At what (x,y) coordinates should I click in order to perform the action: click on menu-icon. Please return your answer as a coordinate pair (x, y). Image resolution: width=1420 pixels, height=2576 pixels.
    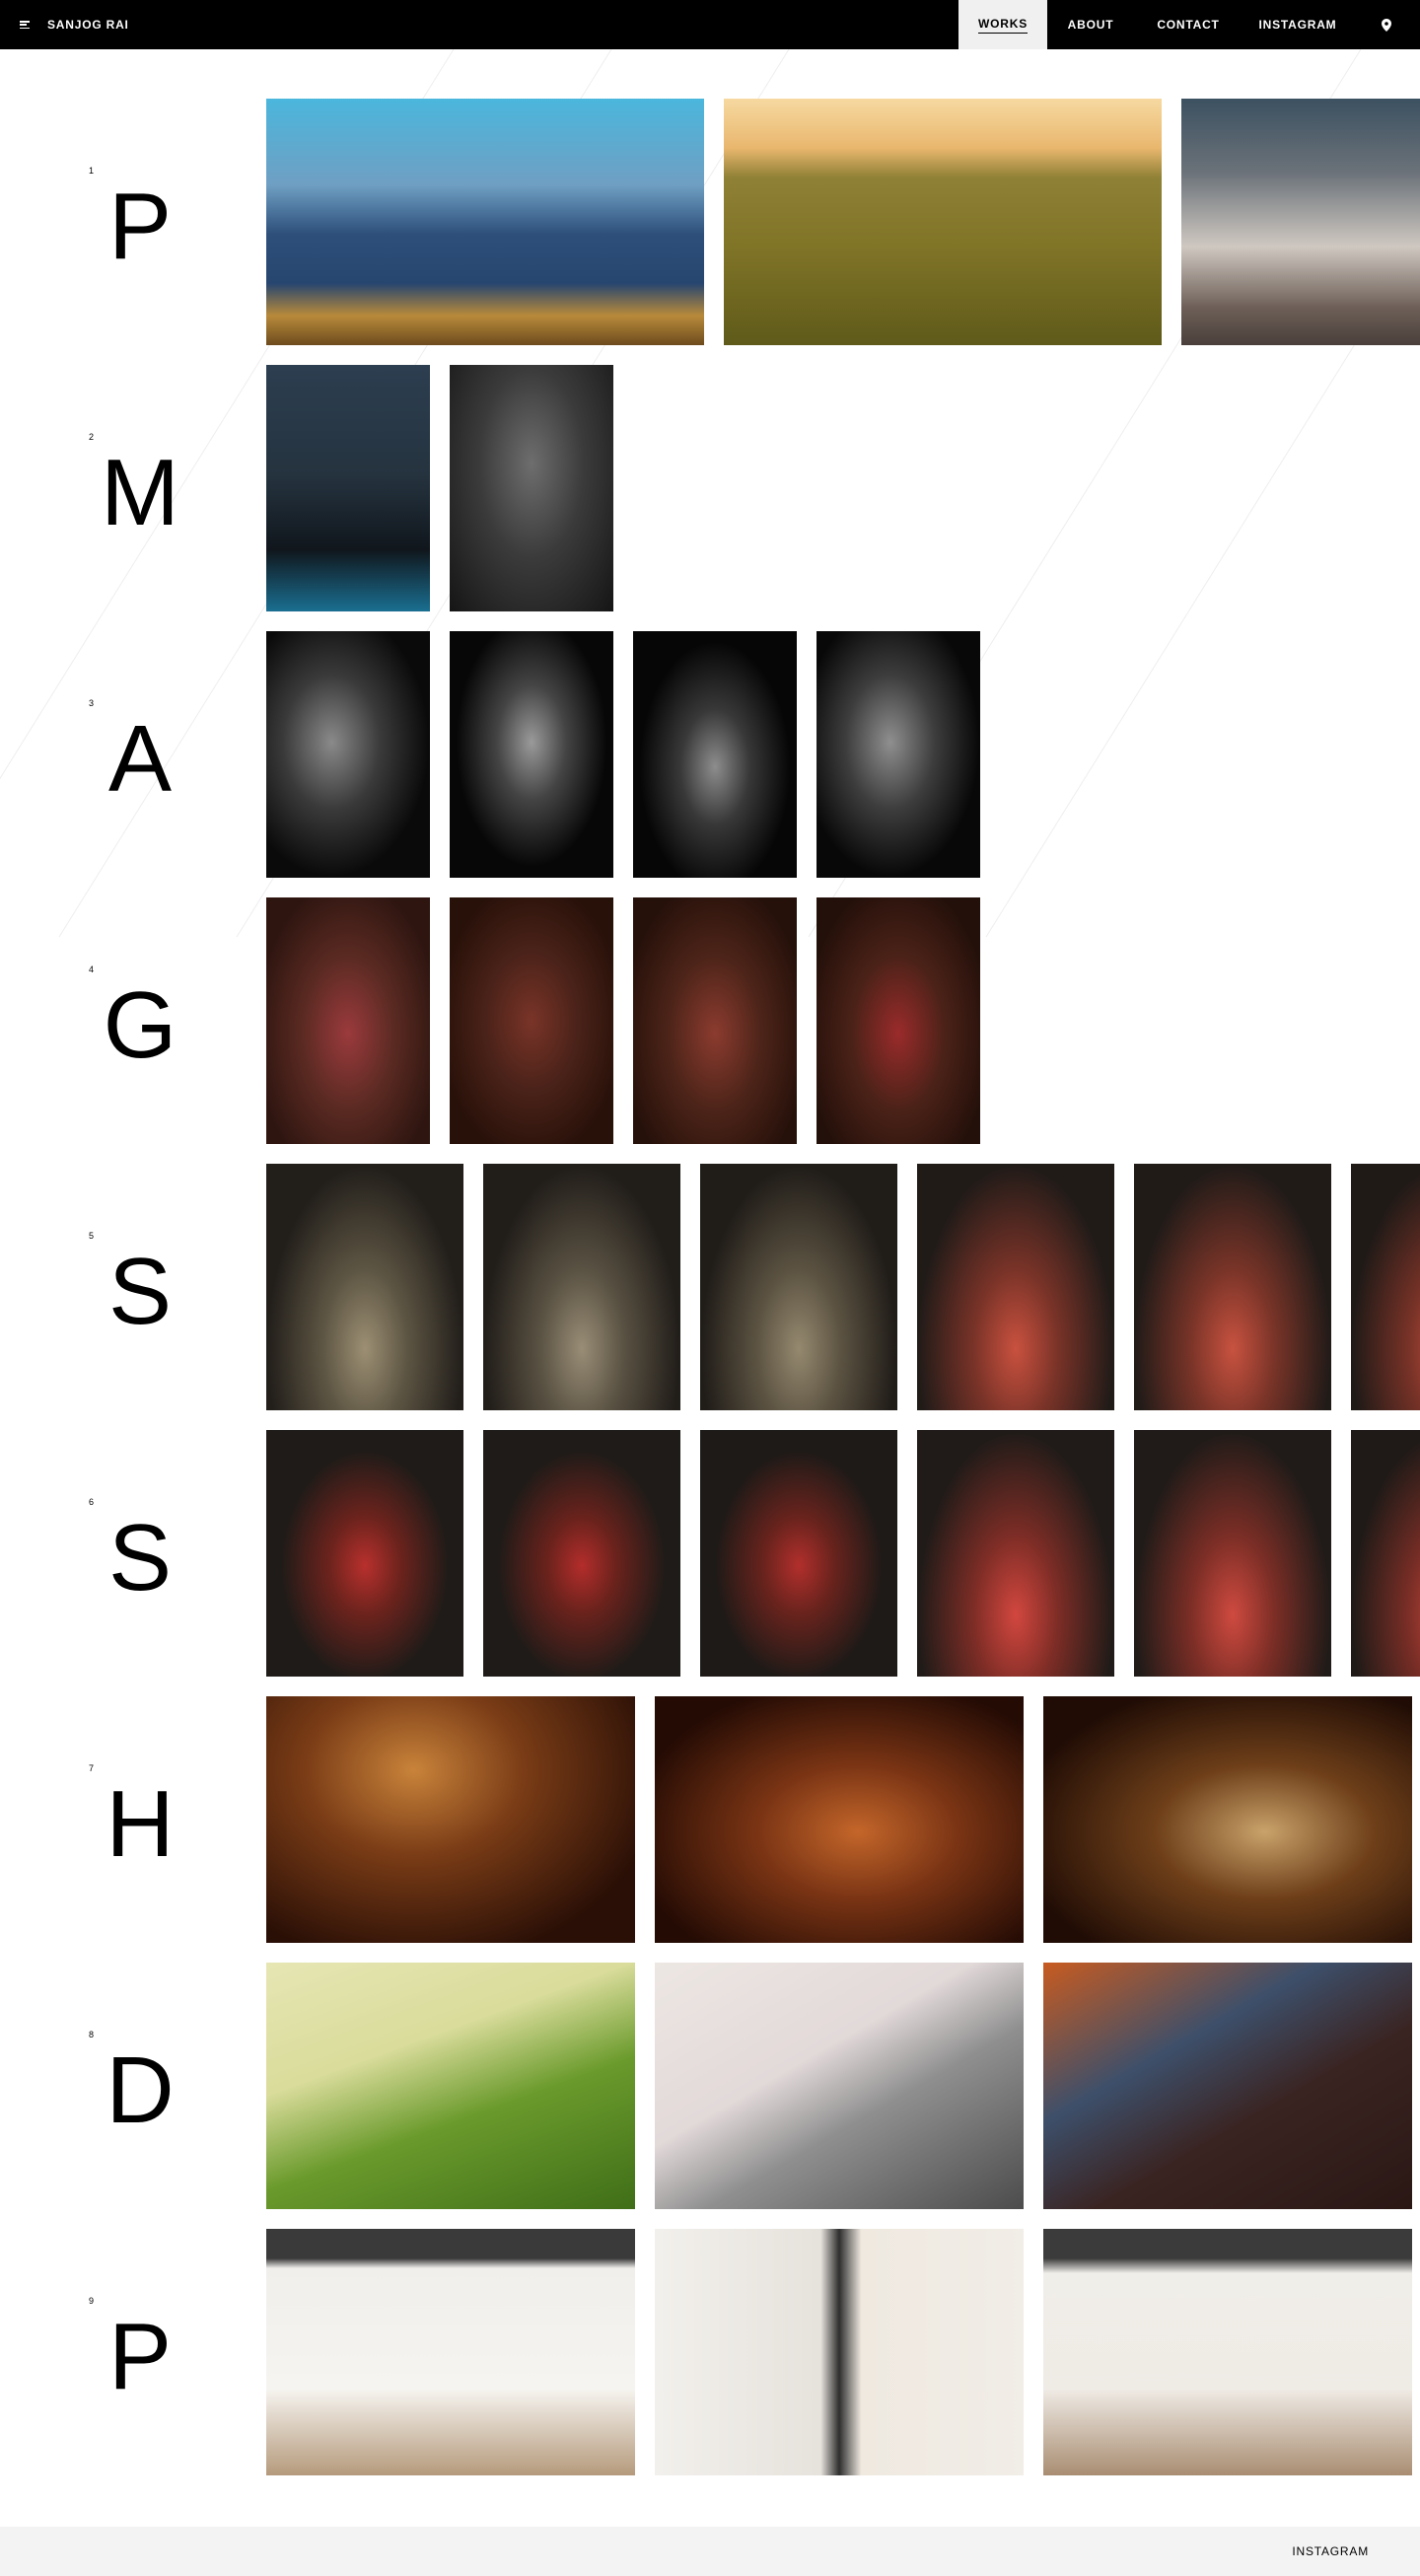
    Looking at the image, I should click on (25, 25).